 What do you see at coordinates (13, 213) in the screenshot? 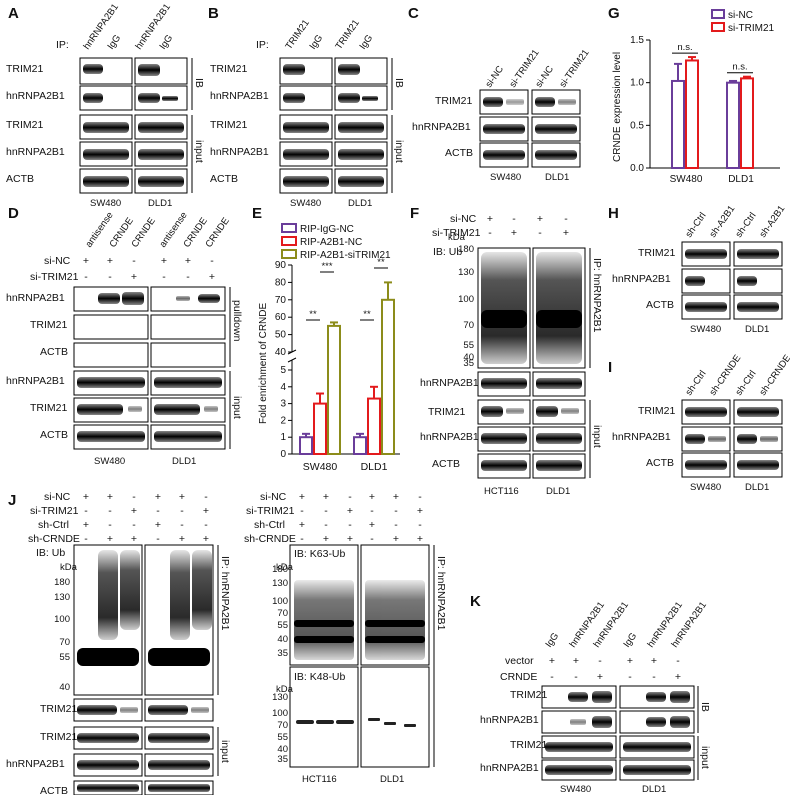
I see `panel-letter-D: D` at bounding box center [13, 213].